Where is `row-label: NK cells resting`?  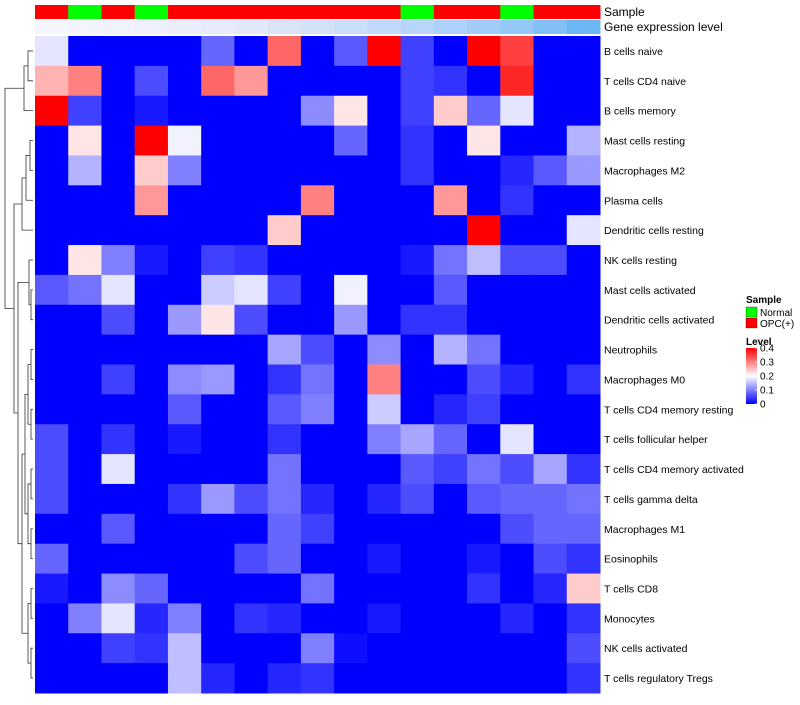
row-label: NK cells resting is located at coordinates (640, 261).